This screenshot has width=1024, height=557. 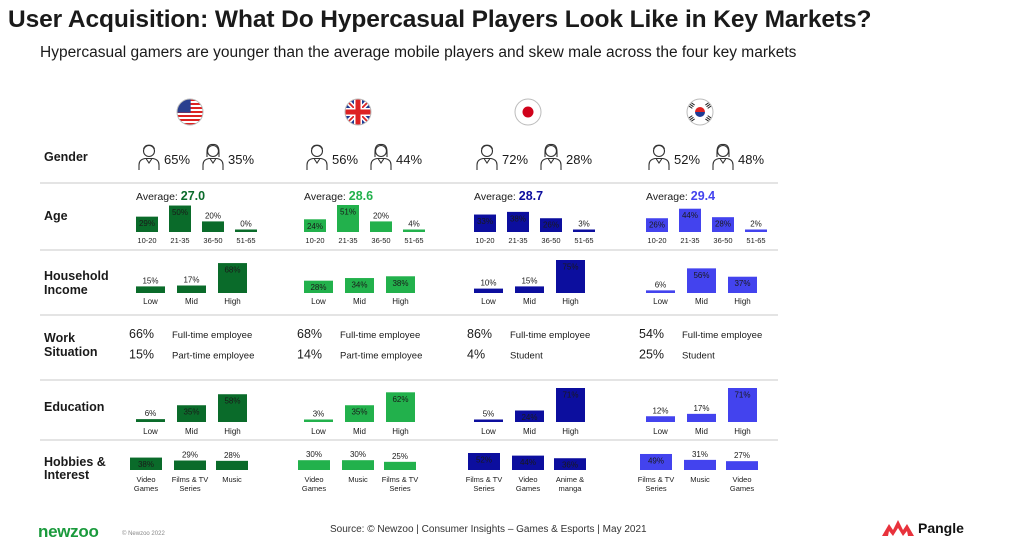 What do you see at coordinates (751, 159) in the screenshot?
I see `gender-female-pct: 48%` at bounding box center [751, 159].